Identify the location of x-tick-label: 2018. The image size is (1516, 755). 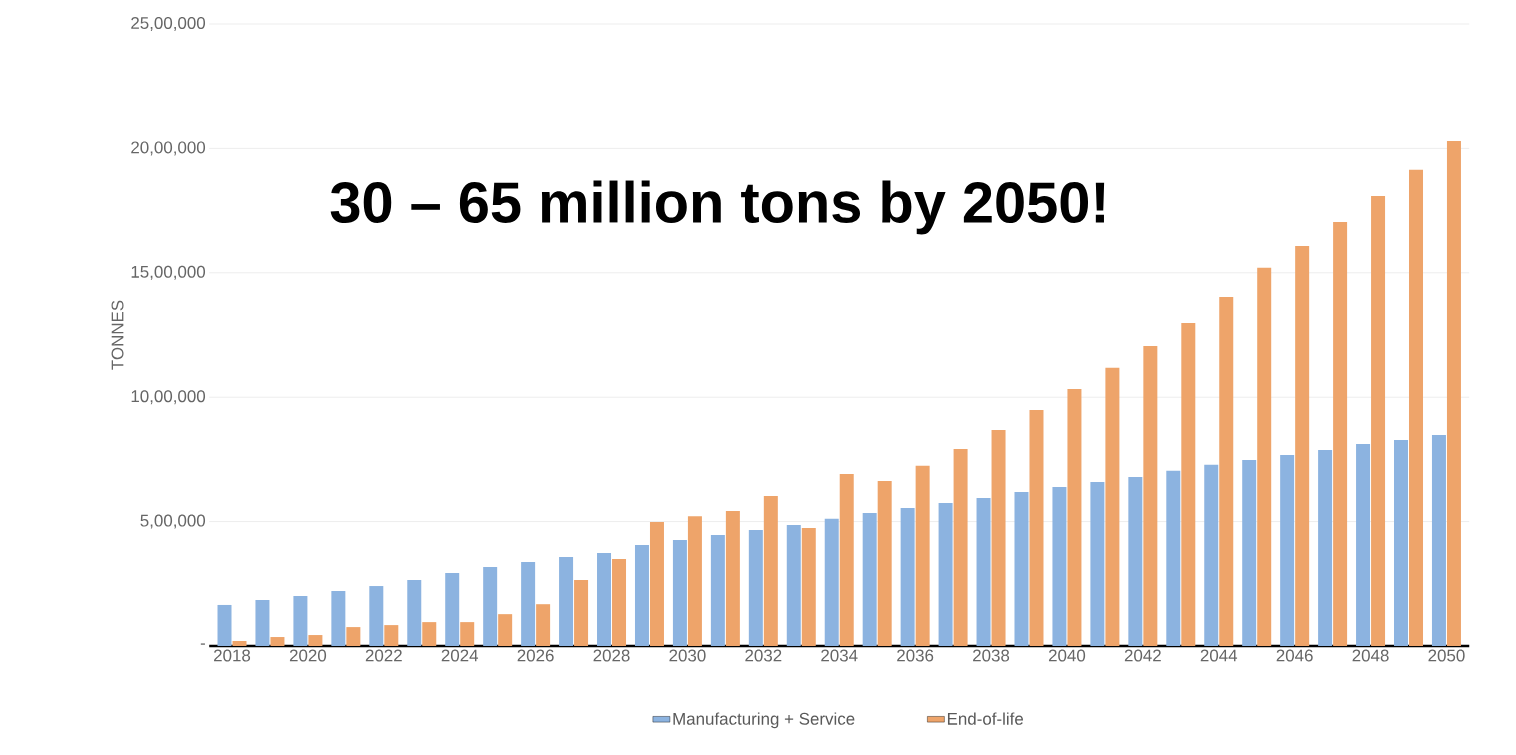
(232, 655).